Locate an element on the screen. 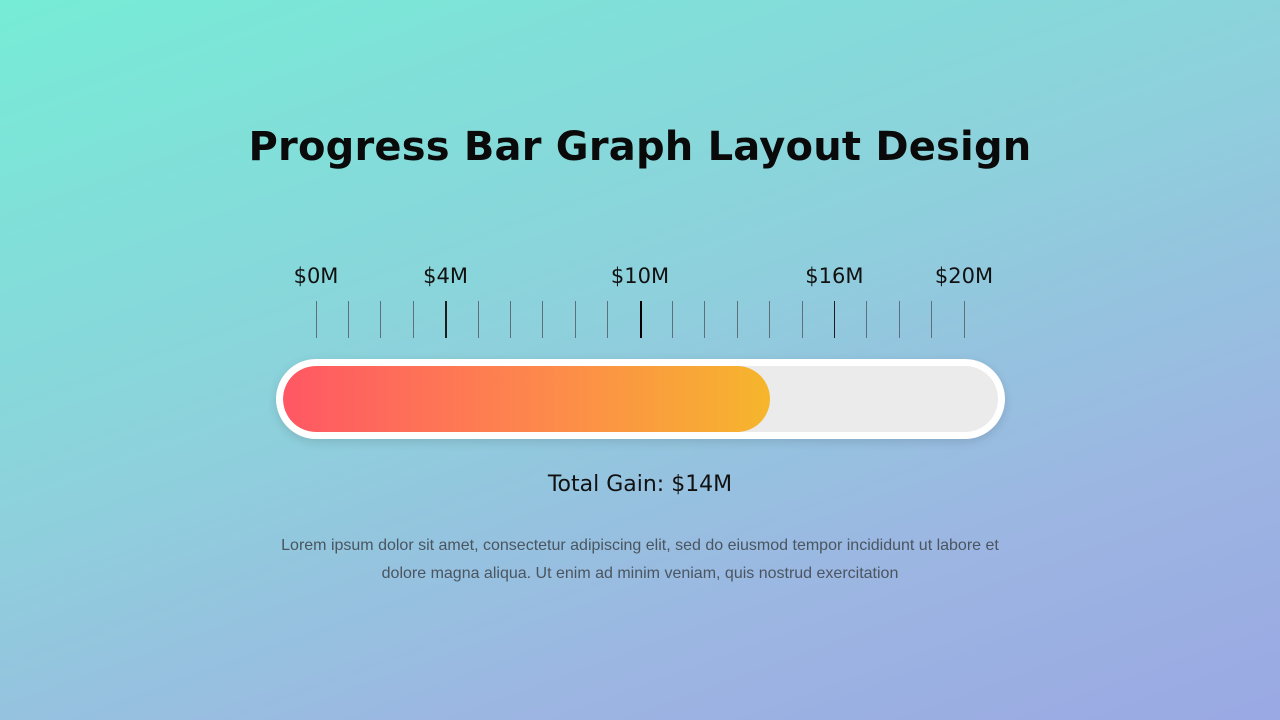 The height and width of the screenshot is (720, 1280). progress-track is located at coordinates (640, 399).